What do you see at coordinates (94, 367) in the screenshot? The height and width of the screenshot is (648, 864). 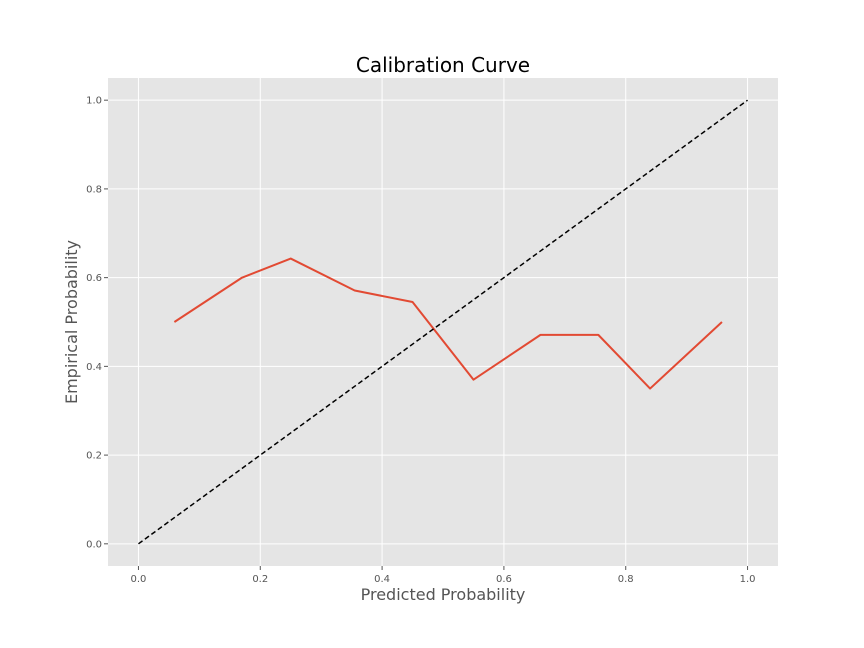 I see `y-tick-label: 0.4` at bounding box center [94, 367].